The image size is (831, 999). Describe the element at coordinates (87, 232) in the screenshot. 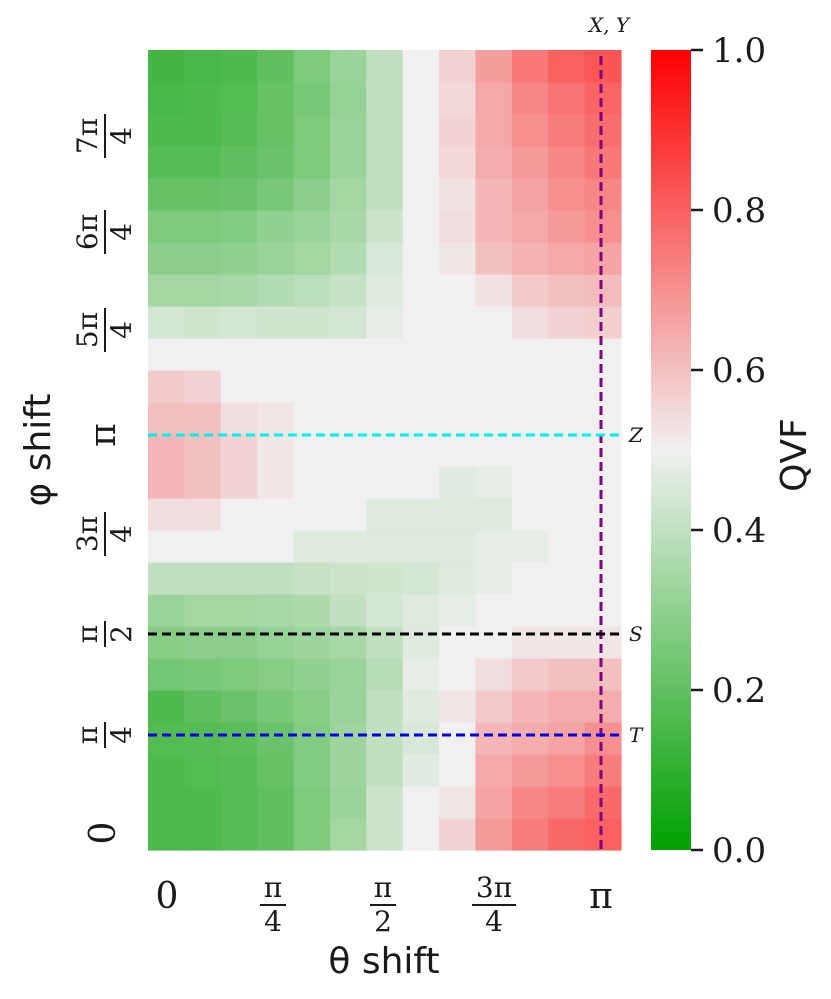

I see `y-tick-label: 6π` at that location.